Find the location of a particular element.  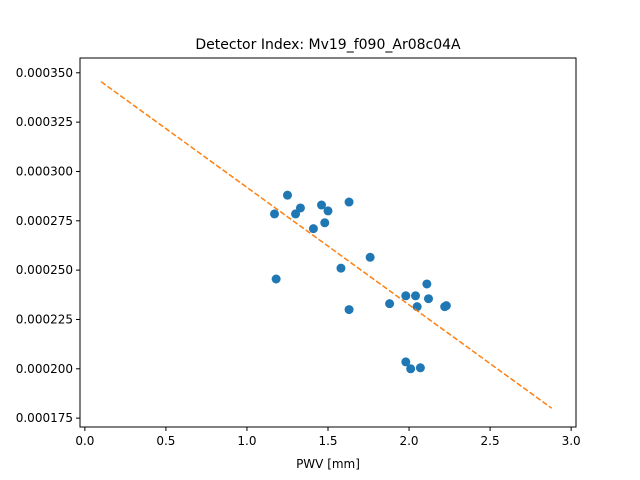

y-tick-label: 0.000350 is located at coordinates (44, 73).